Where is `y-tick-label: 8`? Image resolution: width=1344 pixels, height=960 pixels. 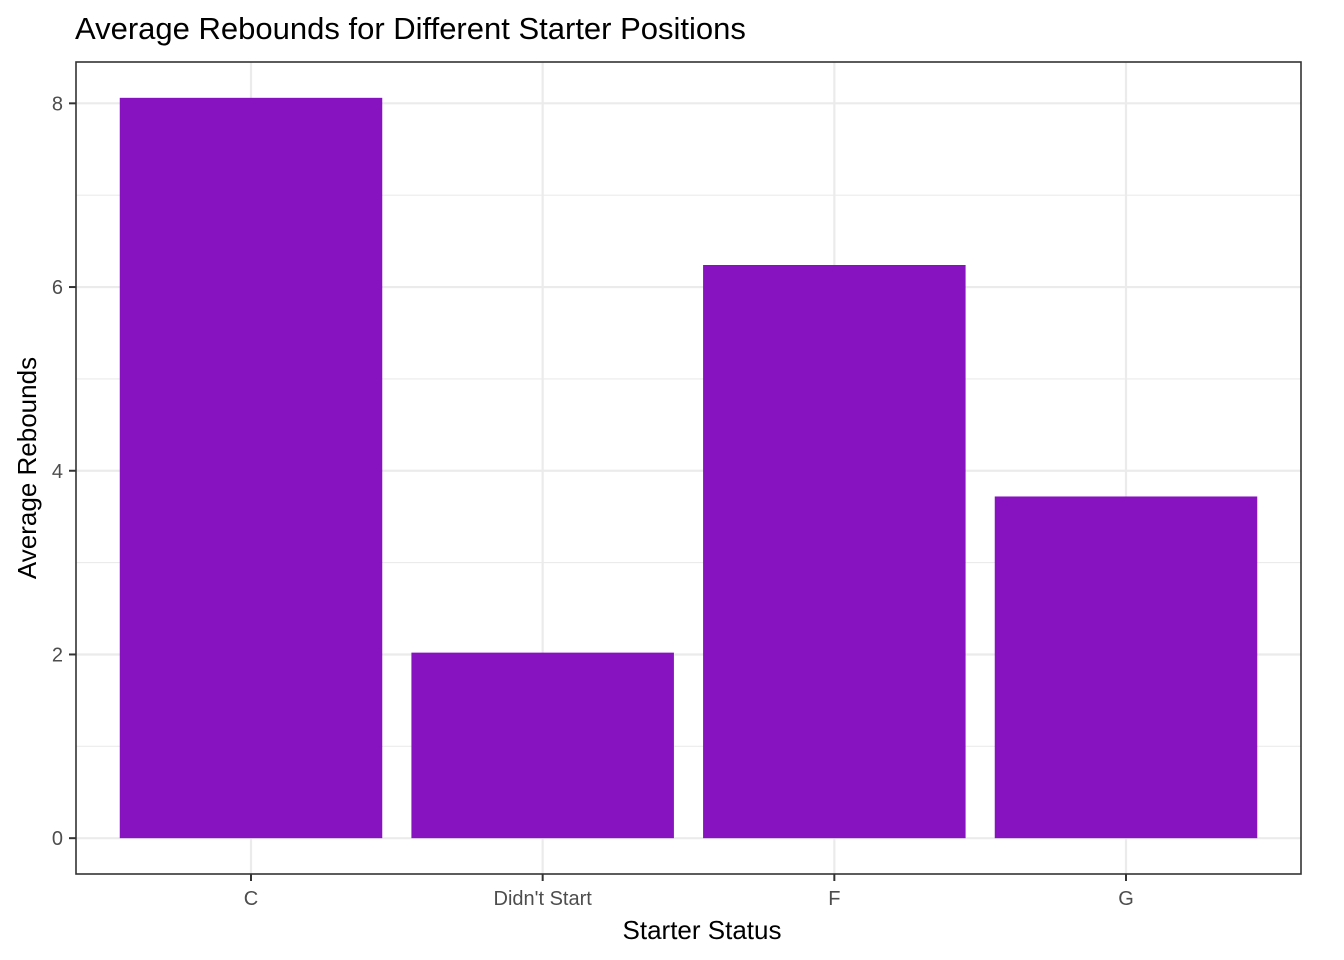
y-tick-label: 8 is located at coordinates (57, 104).